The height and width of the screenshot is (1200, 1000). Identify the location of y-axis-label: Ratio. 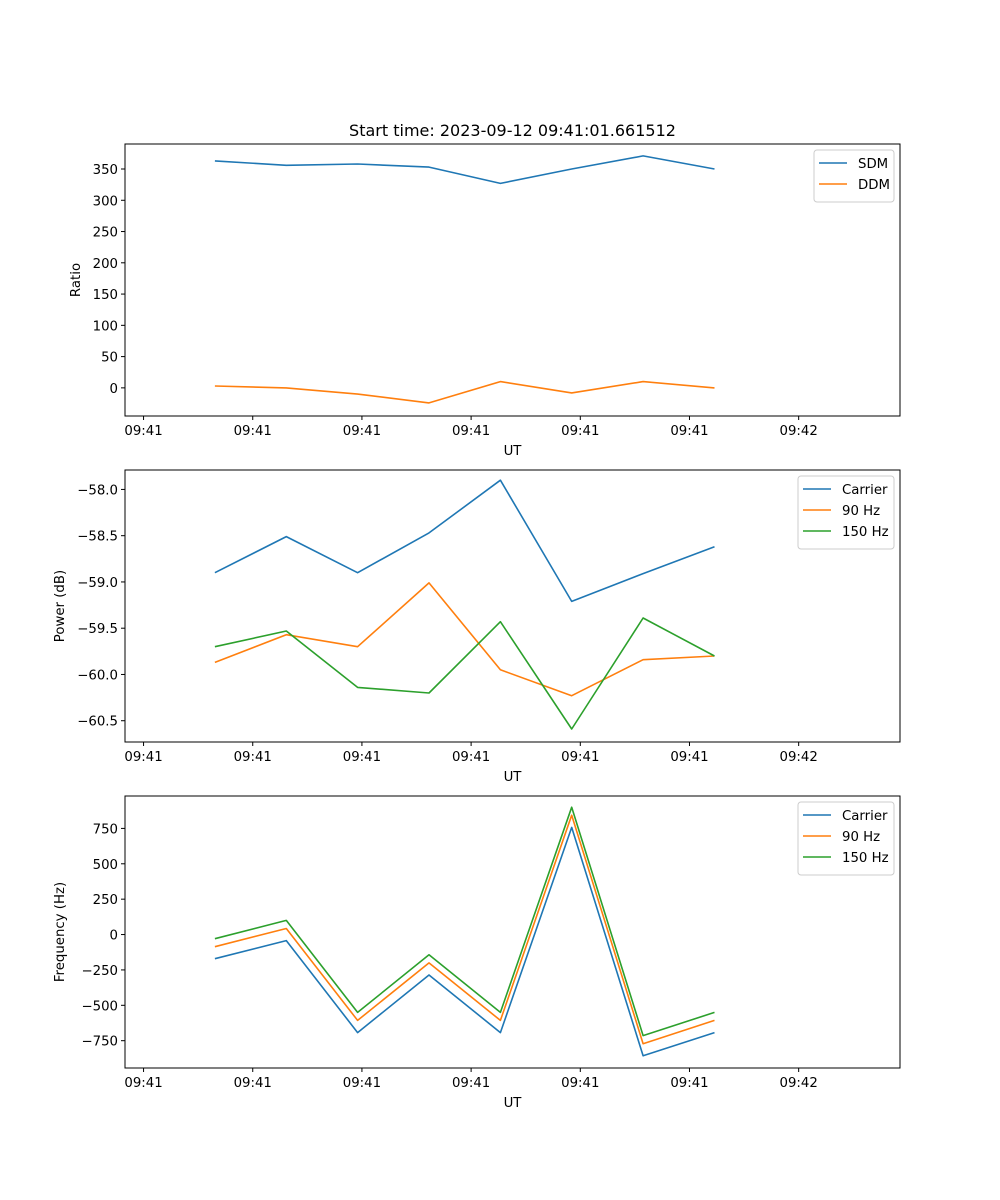
(76, 280).